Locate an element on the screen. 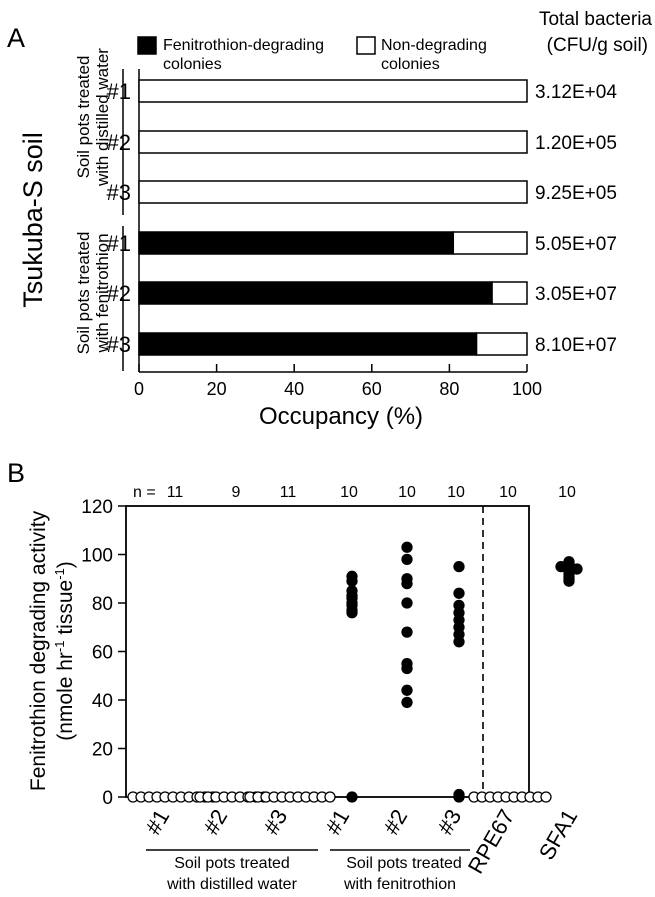  bar-a-row1-nondegrading is located at coordinates (333, 91).